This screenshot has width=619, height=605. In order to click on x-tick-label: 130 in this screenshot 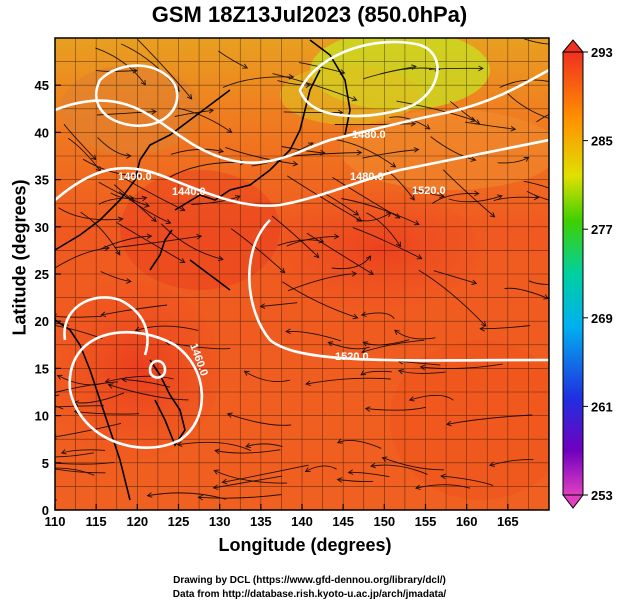, I will do `click(220, 521)`.